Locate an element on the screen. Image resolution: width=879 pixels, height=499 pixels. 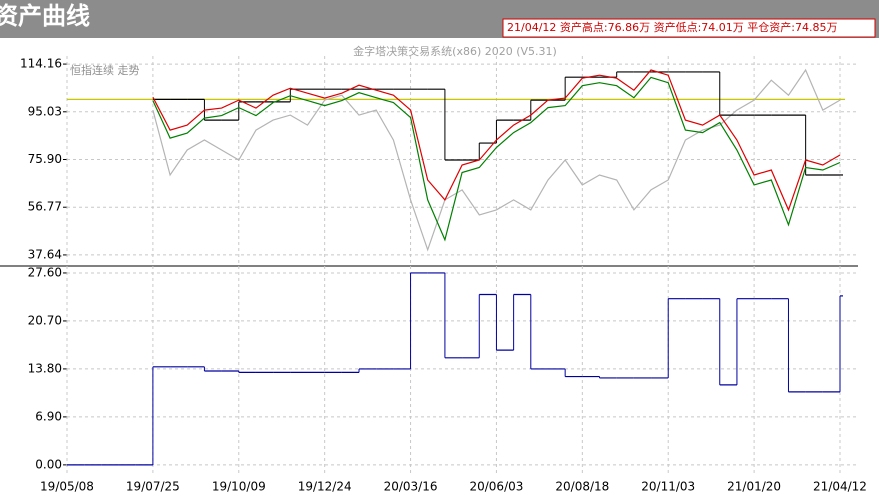
y-tick-label: 114.16 is located at coordinates (41, 64).